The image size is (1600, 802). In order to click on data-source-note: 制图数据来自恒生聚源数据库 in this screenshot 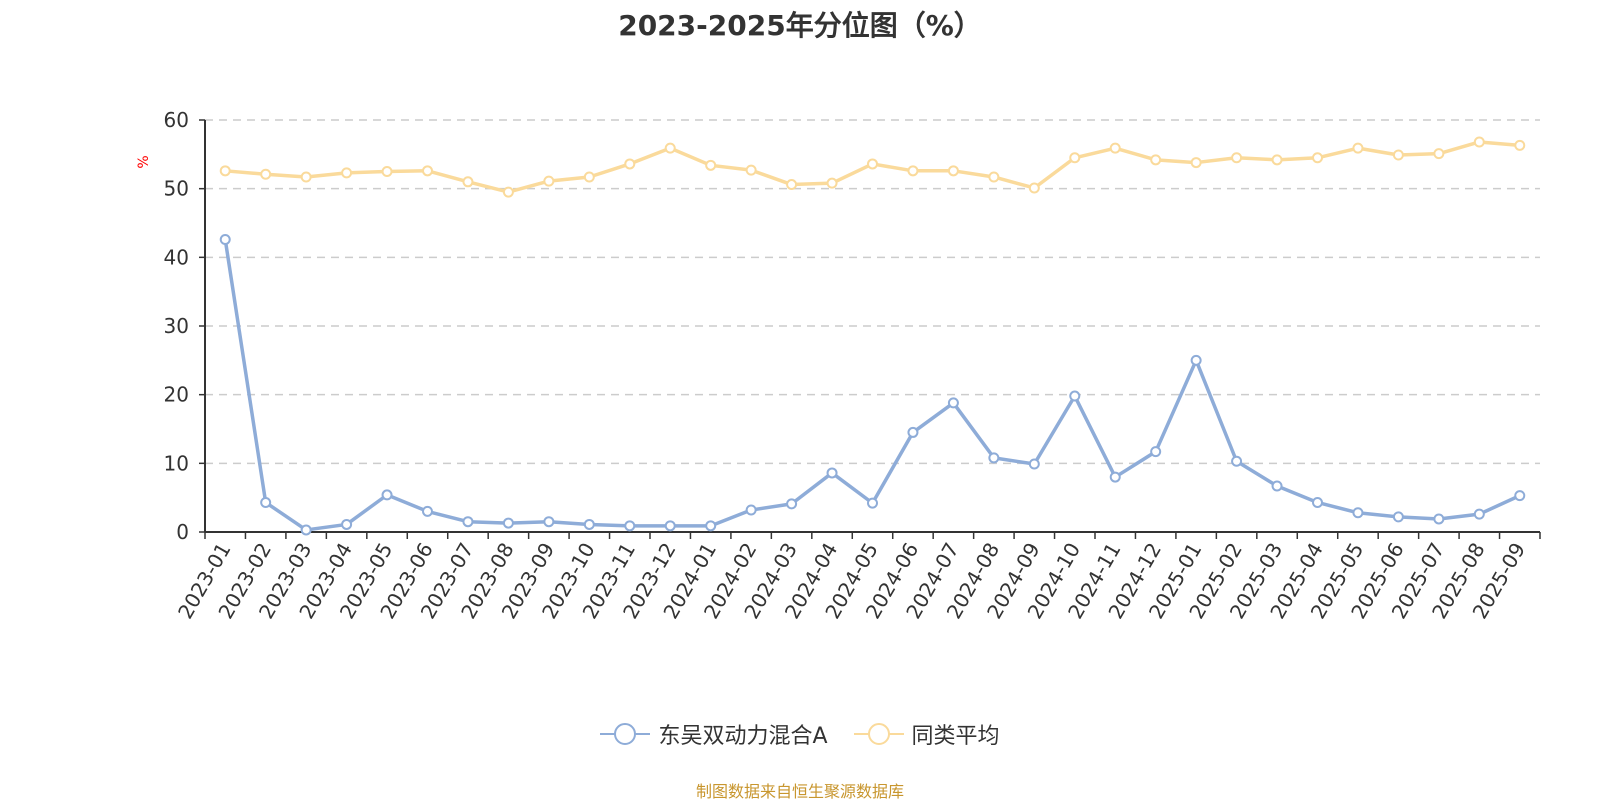, I will do `click(799, 791)`.